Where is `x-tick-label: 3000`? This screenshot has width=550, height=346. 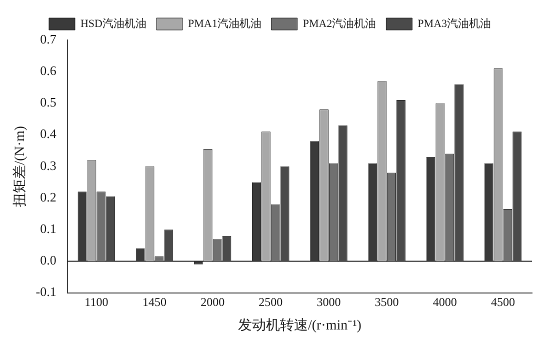 x-tick-label: 3000 is located at coordinates (328, 302).